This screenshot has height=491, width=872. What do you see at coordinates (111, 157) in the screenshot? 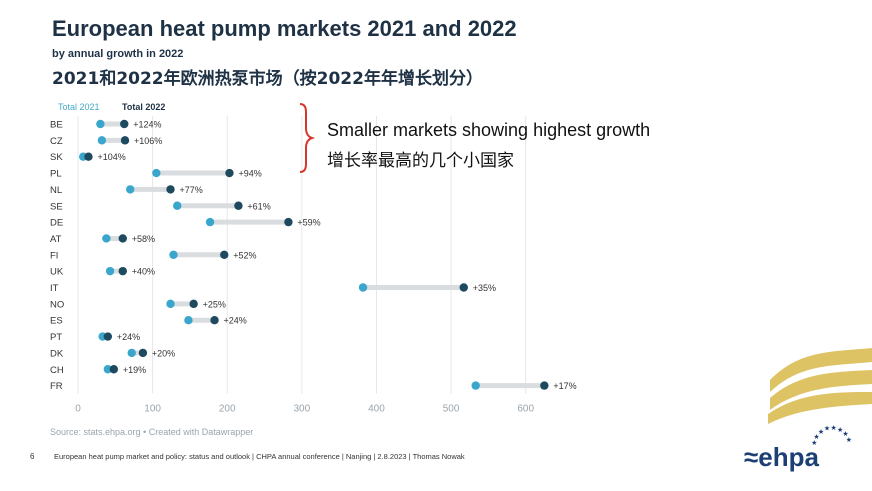
I see `growth-label: +104%` at bounding box center [111, 157].